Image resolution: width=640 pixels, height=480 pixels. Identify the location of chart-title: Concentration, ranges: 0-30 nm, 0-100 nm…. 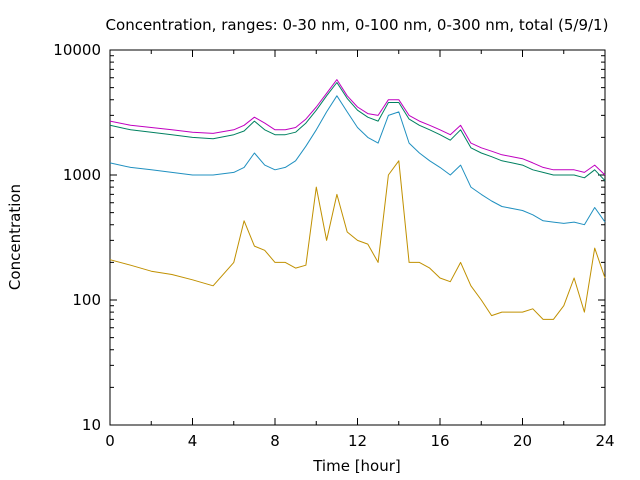
(357, 25).